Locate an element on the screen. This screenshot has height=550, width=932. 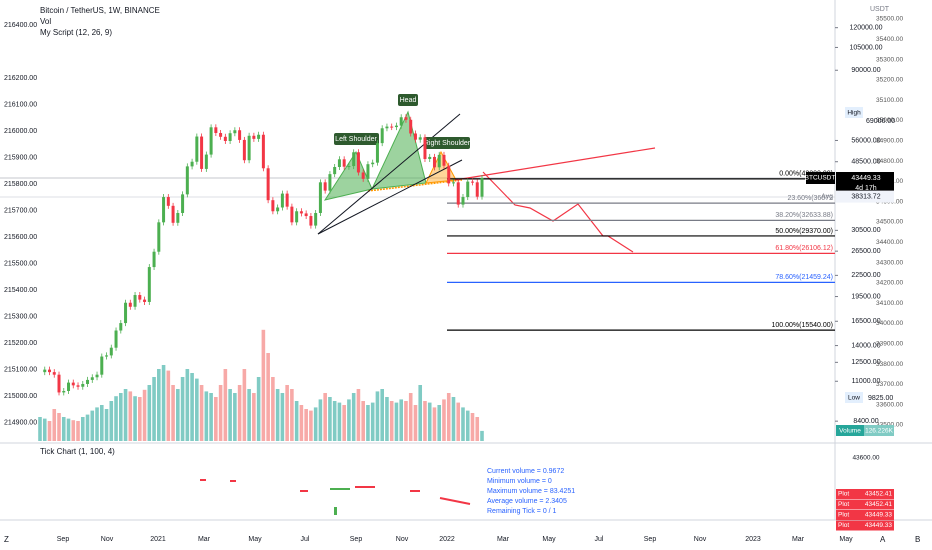
volume-label: Volume is located at coordinates (850, 431).